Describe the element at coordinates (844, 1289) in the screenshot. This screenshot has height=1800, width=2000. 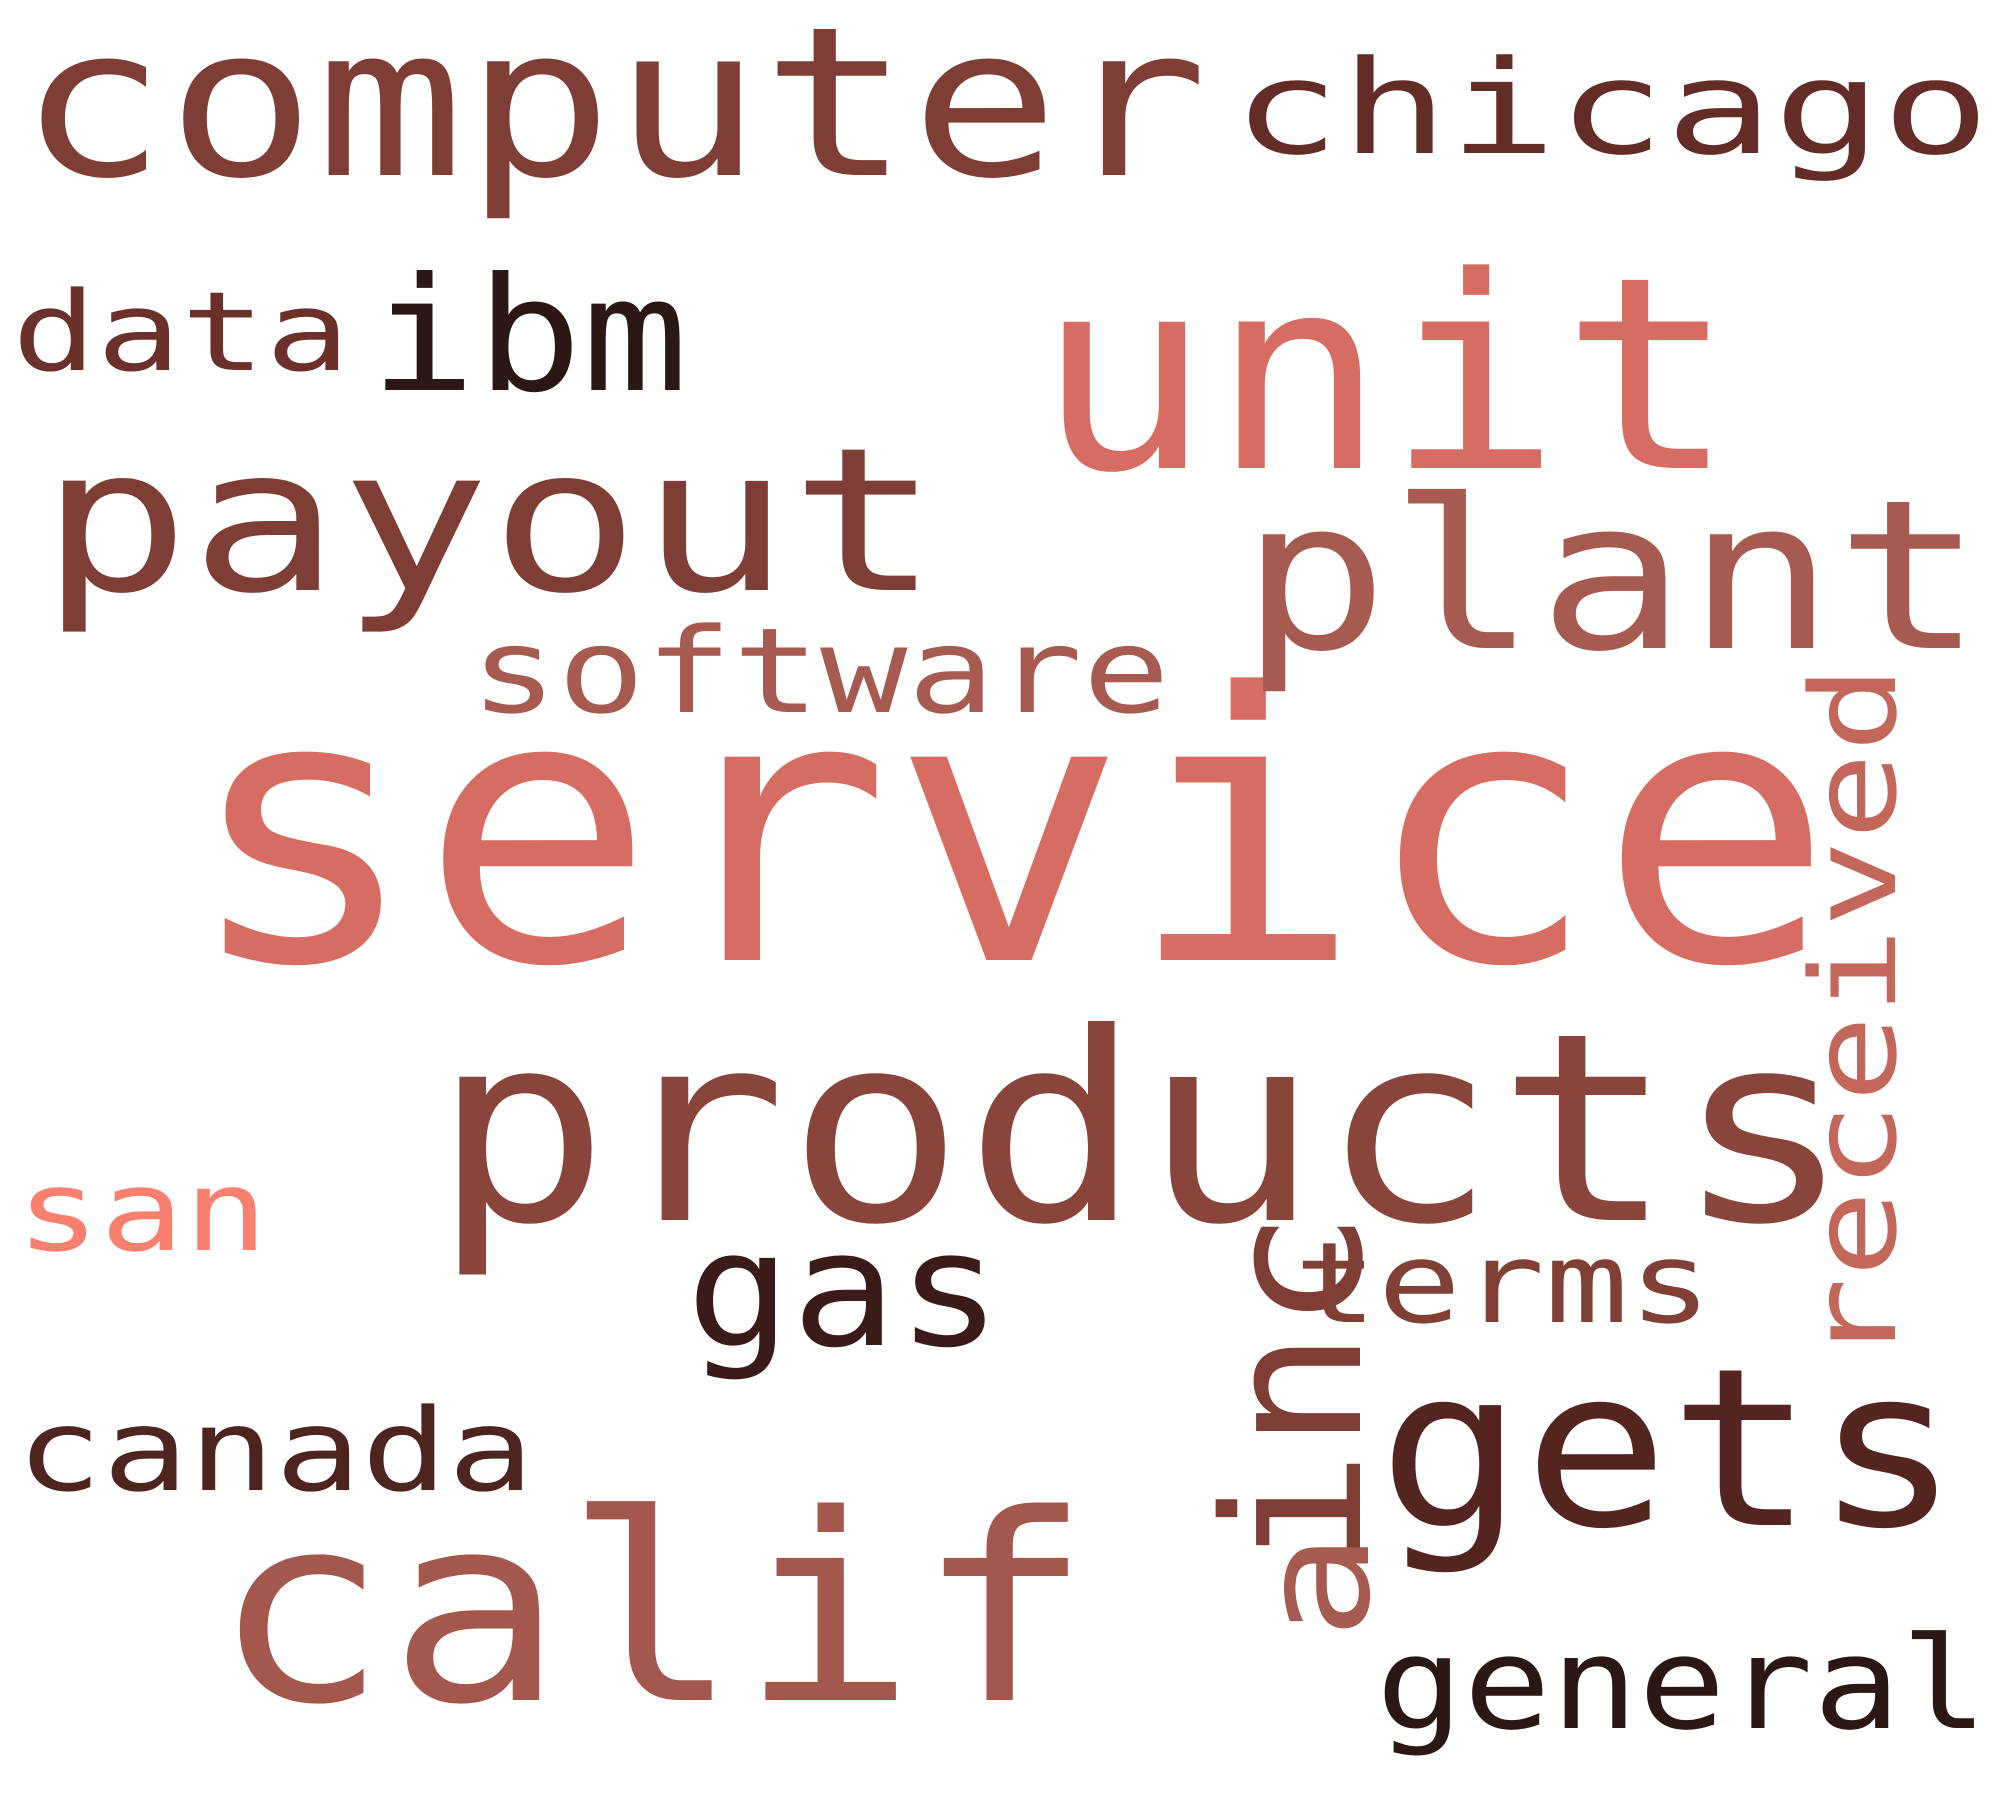
I see `word-gas: gas` at that location.